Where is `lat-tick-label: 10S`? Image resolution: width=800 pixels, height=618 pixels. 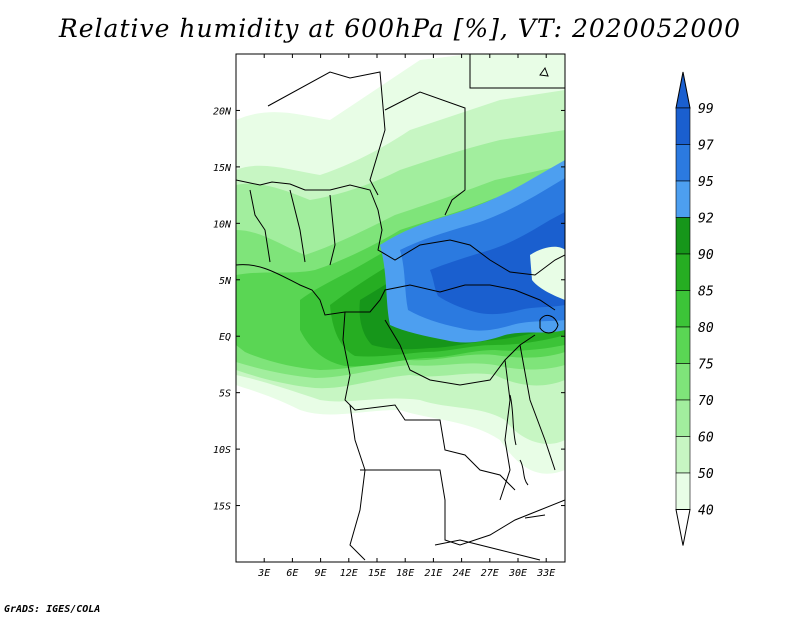 lat-tick-label: 10S is located at coordinates (222, 450).